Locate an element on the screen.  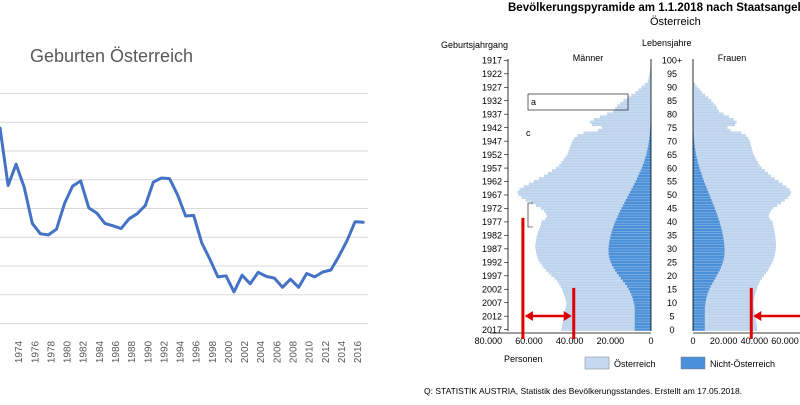
year-tick-label: 1942 is located at coordinates (492, 128).